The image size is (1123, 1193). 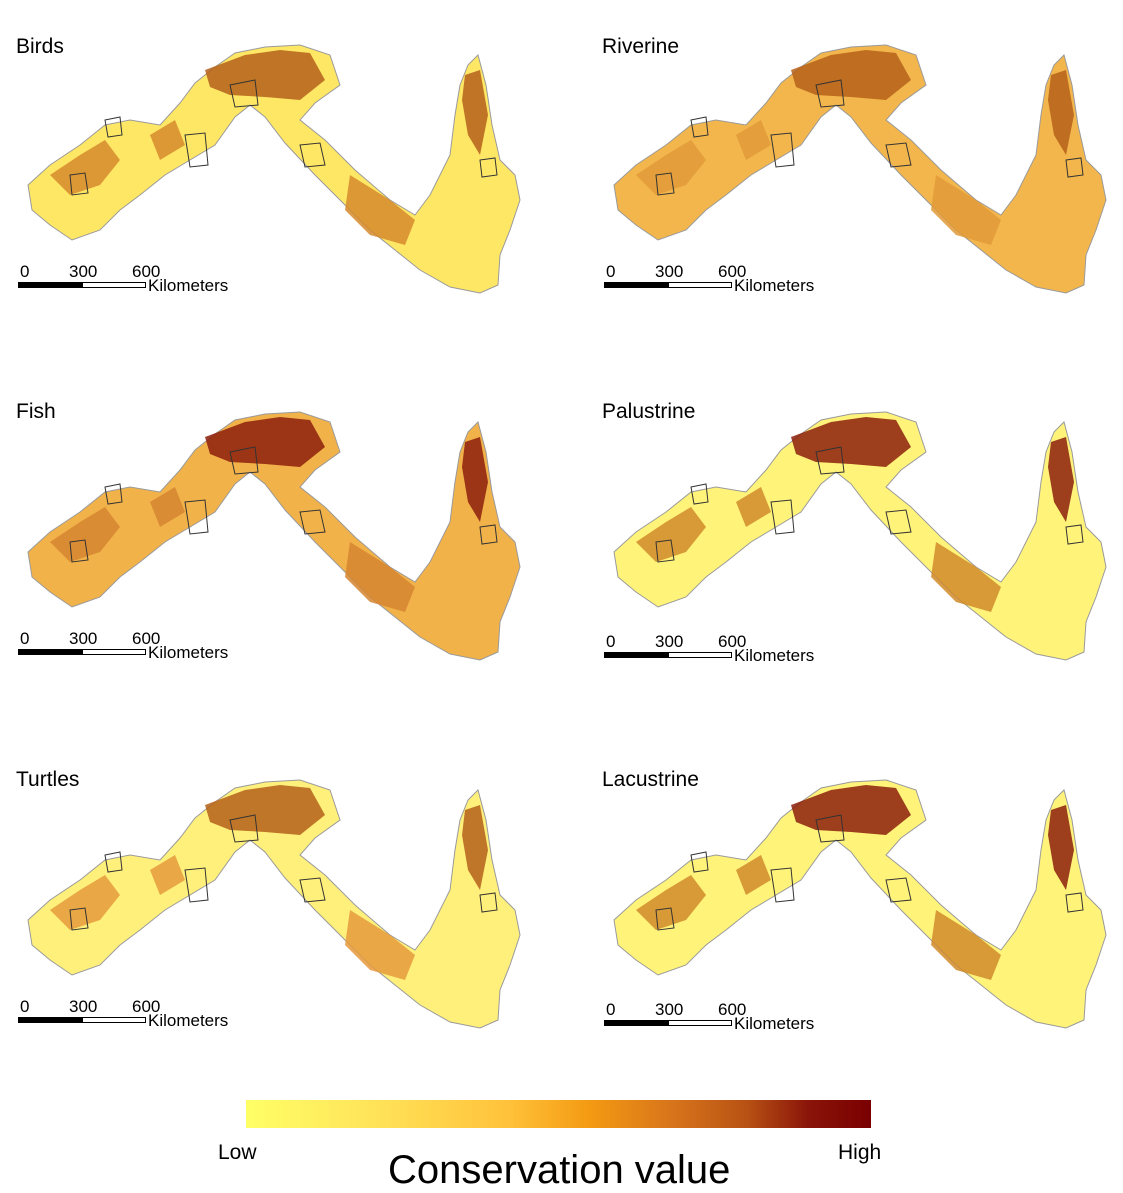 I want to click on map-panel-birds: Birds 0 300 600 Kilometers, so click(x=280, y=190).